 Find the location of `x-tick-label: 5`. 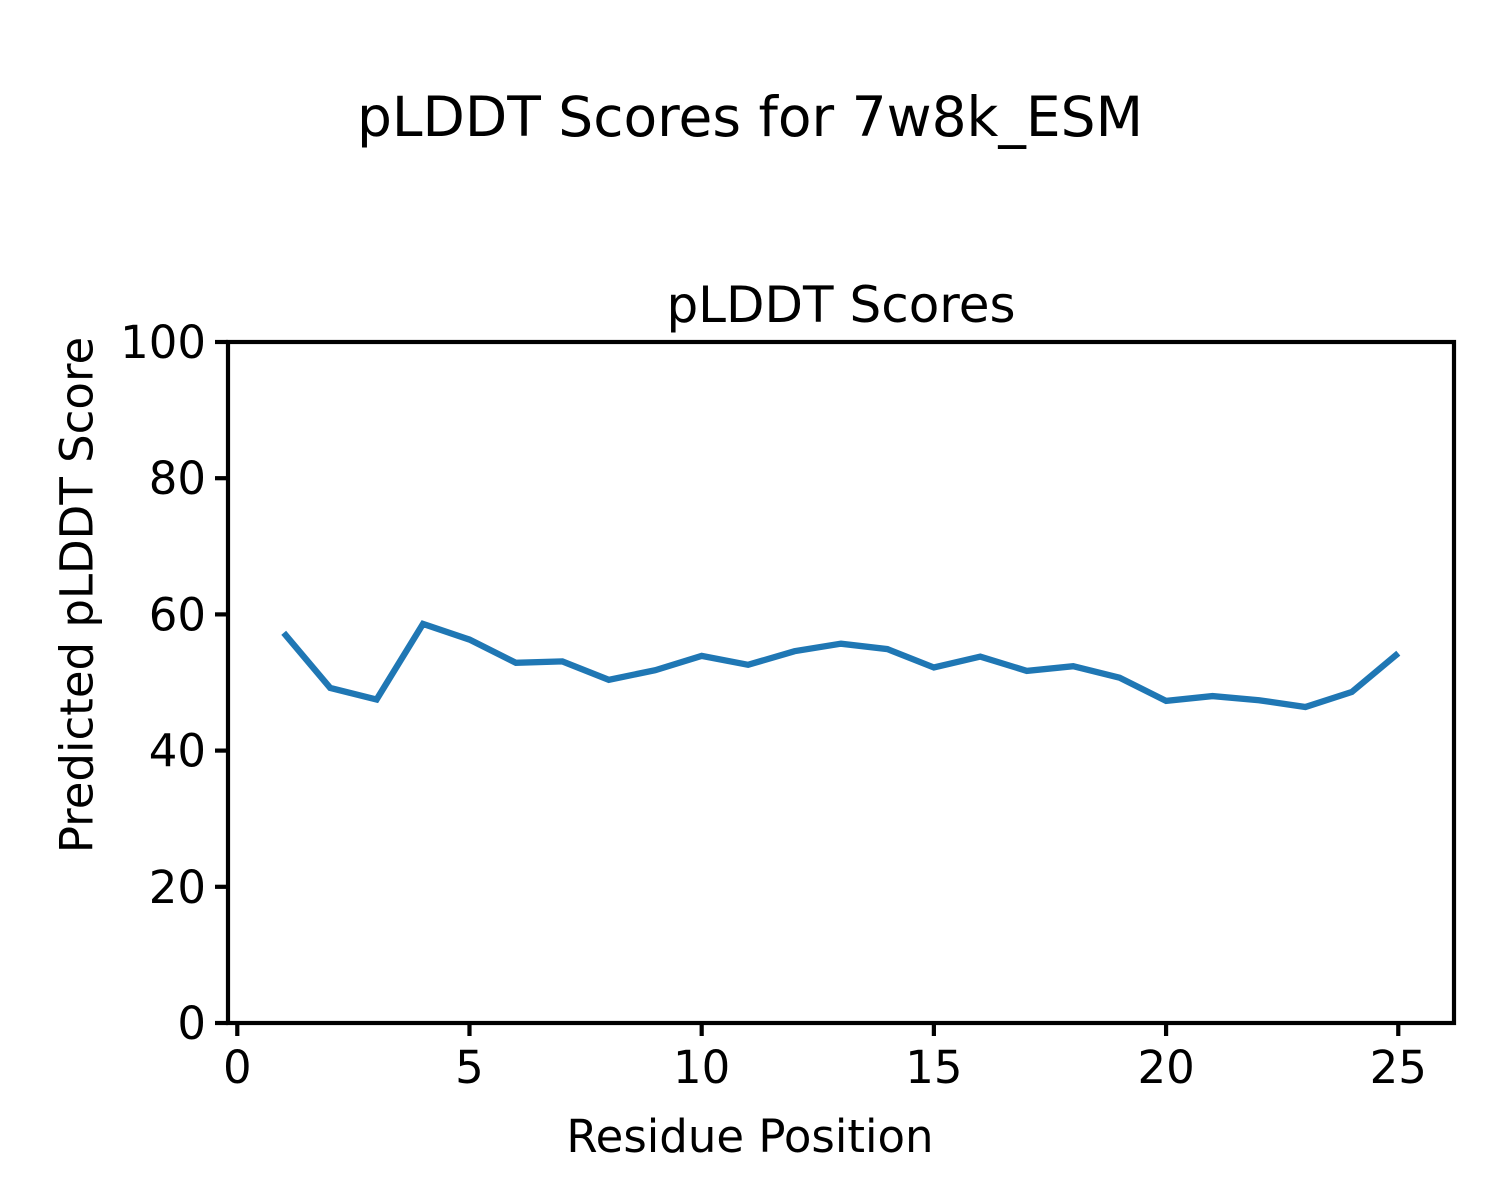

x-tick-label: 5 is located at coordinates (469, 1067).